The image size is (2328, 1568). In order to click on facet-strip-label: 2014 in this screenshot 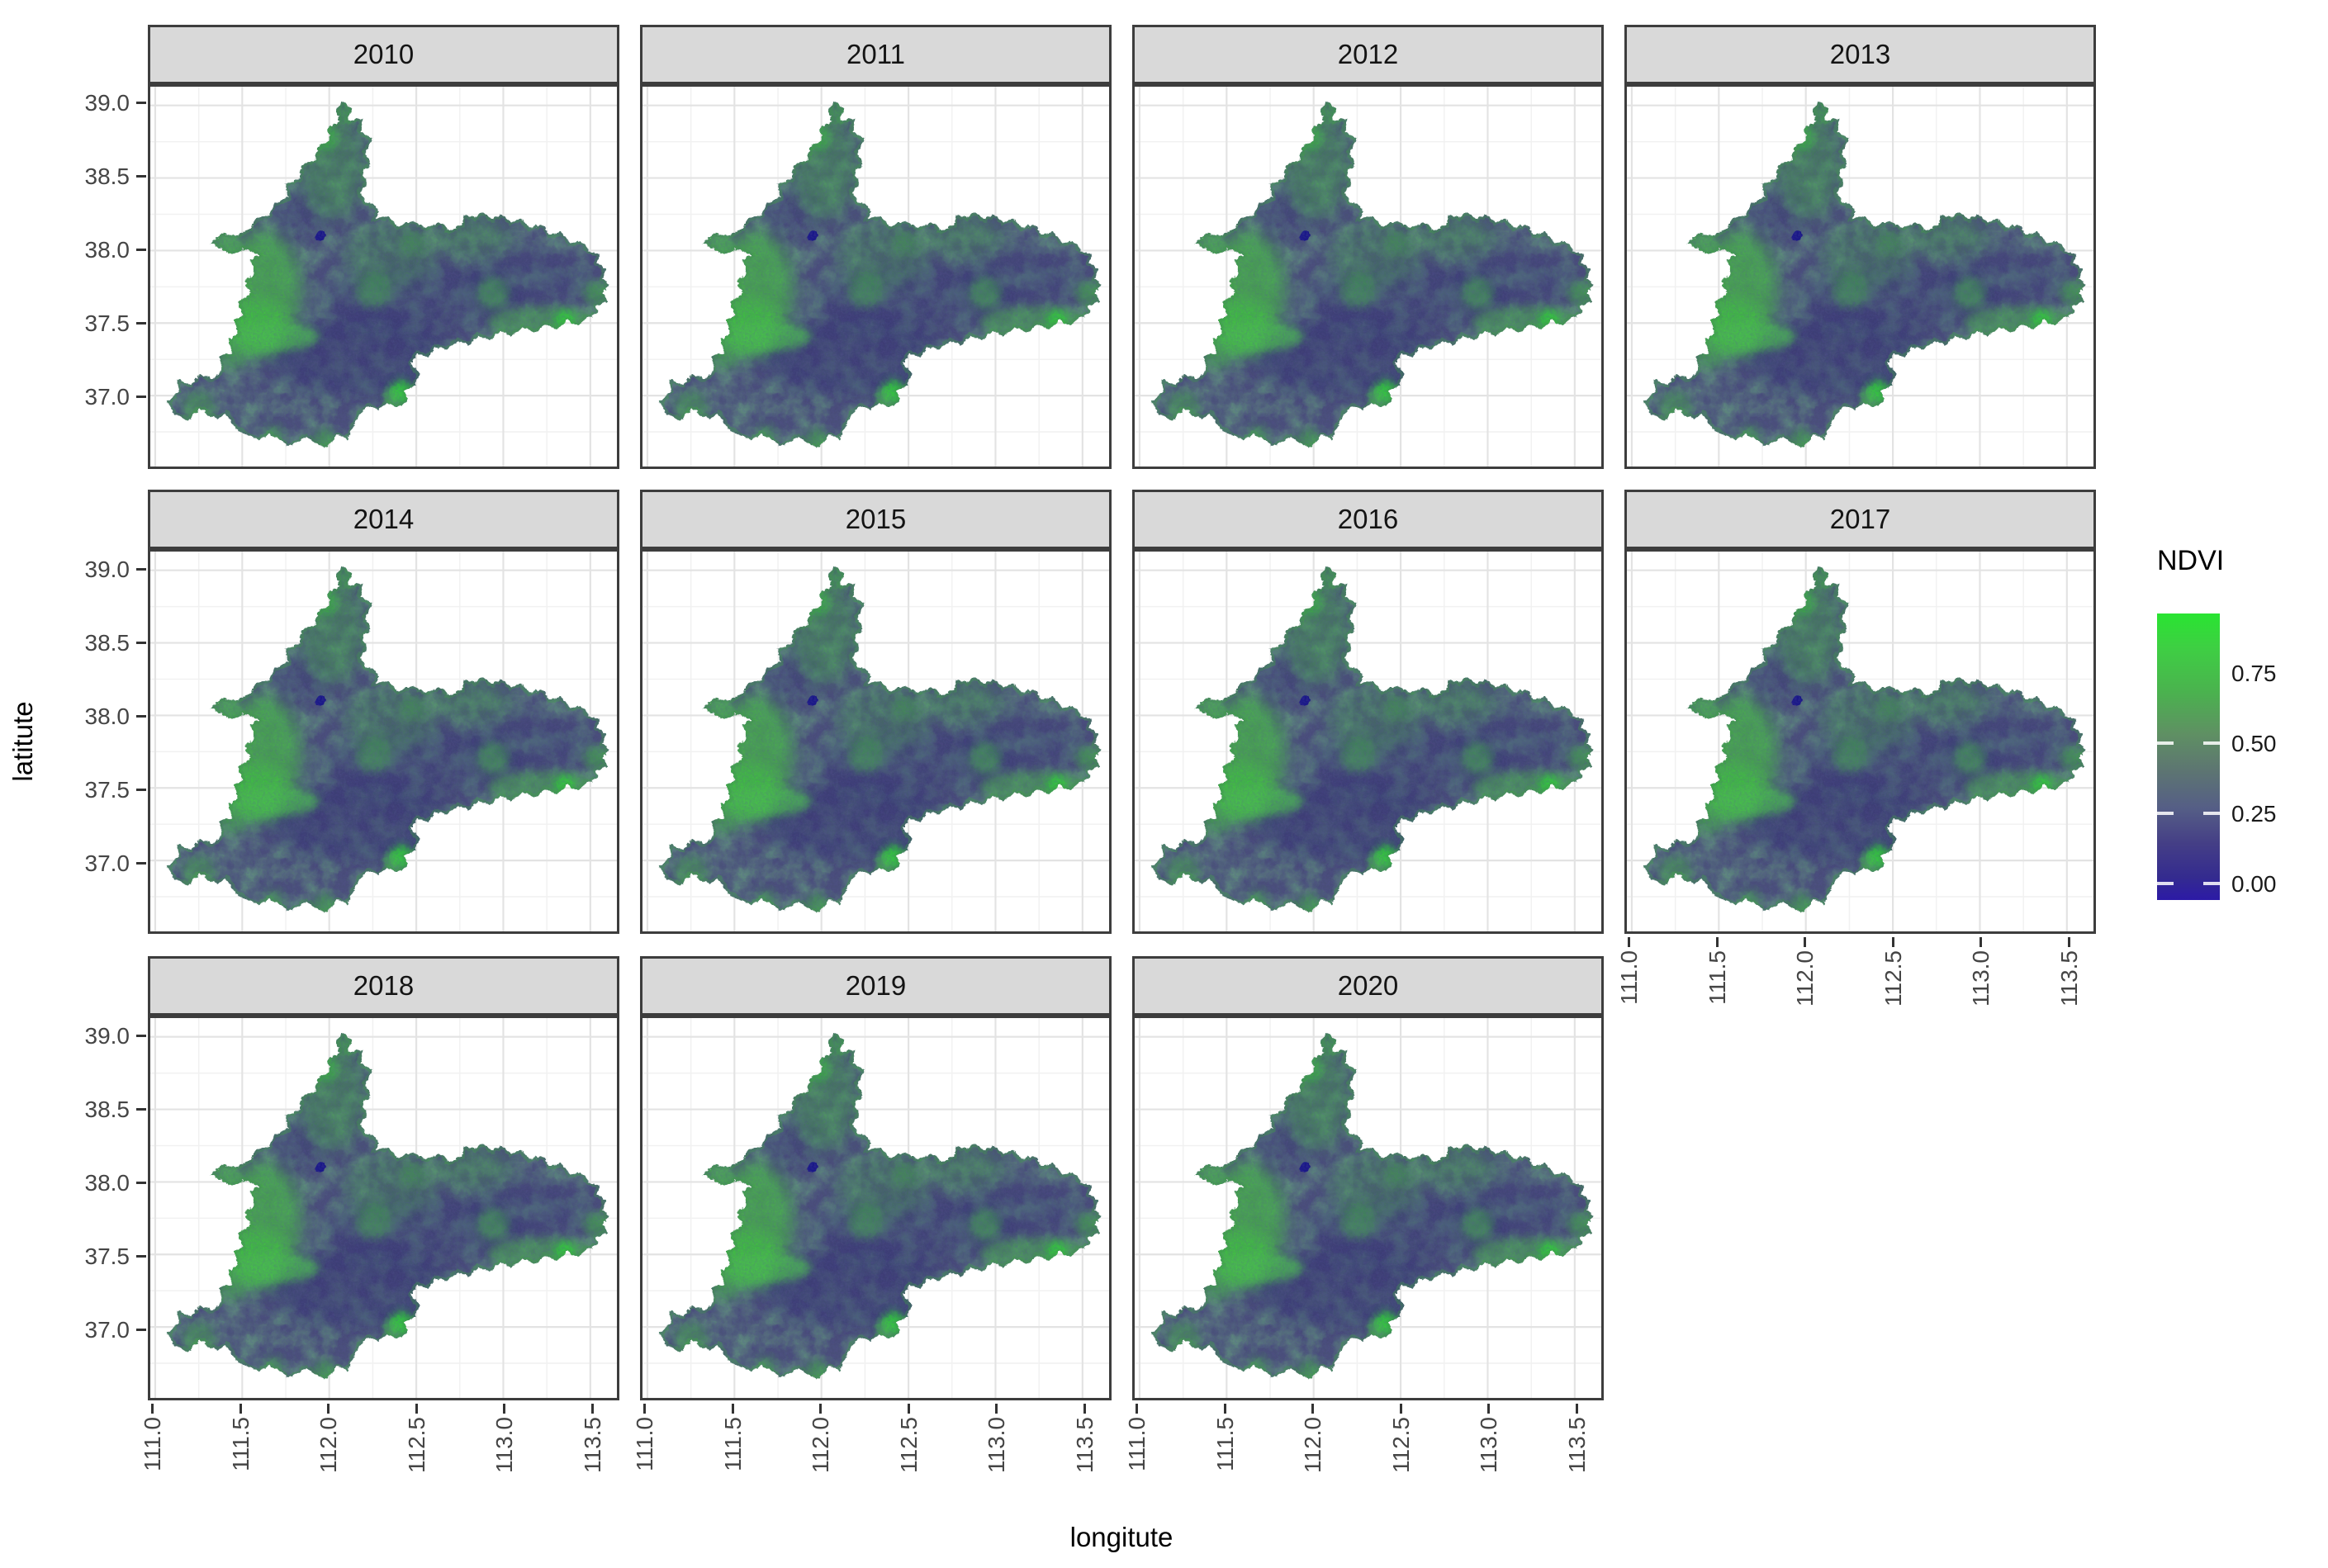, I will do `click(384, 519)`.